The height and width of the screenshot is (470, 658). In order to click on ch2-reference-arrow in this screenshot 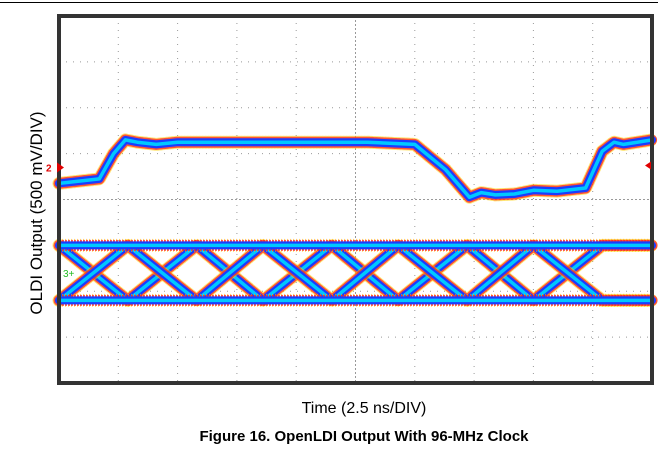, I will do `click(60, 167)`.